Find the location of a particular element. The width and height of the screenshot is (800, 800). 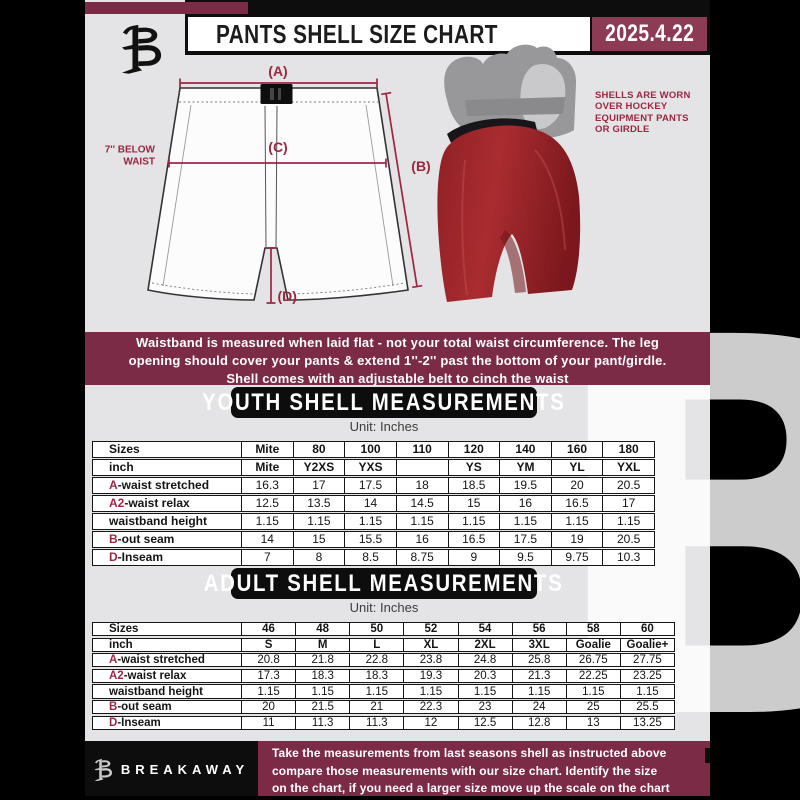

table-cell: 14.5 is located at coordinates (421, 503).